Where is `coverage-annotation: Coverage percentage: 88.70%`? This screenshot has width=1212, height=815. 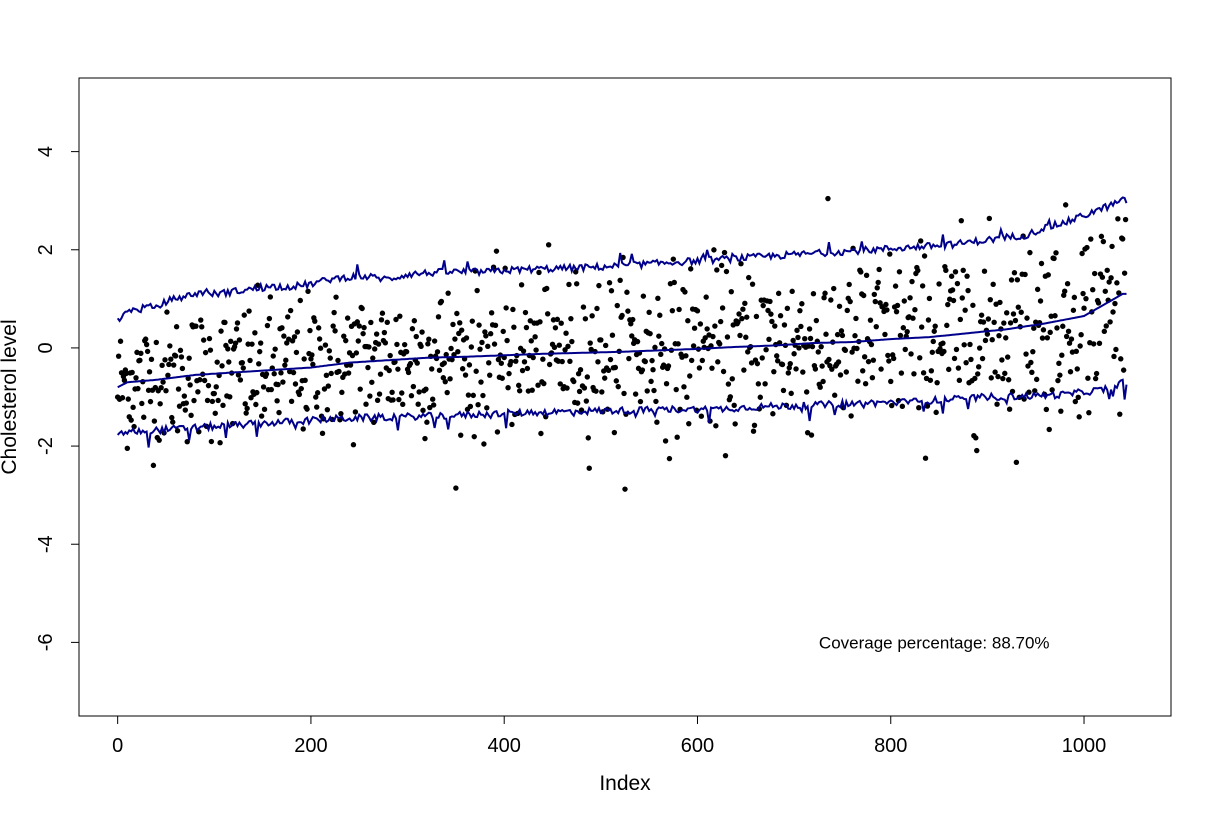
coverage-annotation: Coverage percentage: 88.70% is located at coordinates (934, 642).